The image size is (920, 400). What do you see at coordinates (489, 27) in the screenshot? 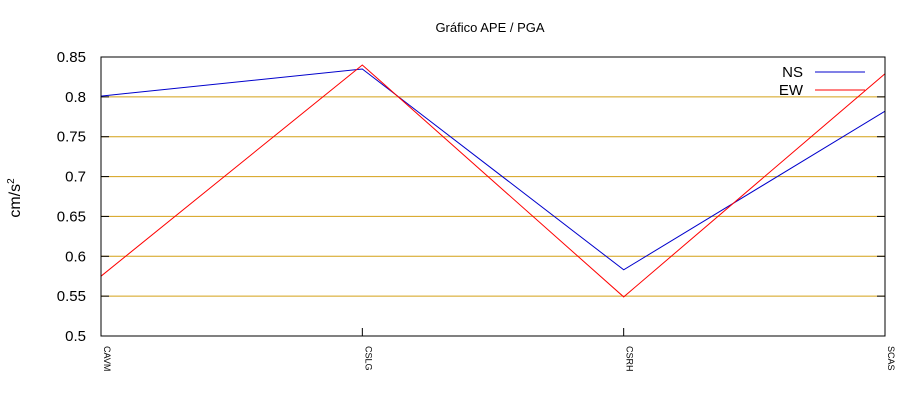
I see `chart-title: Gráfico APE / PGA` at bounding box center [489, 27].